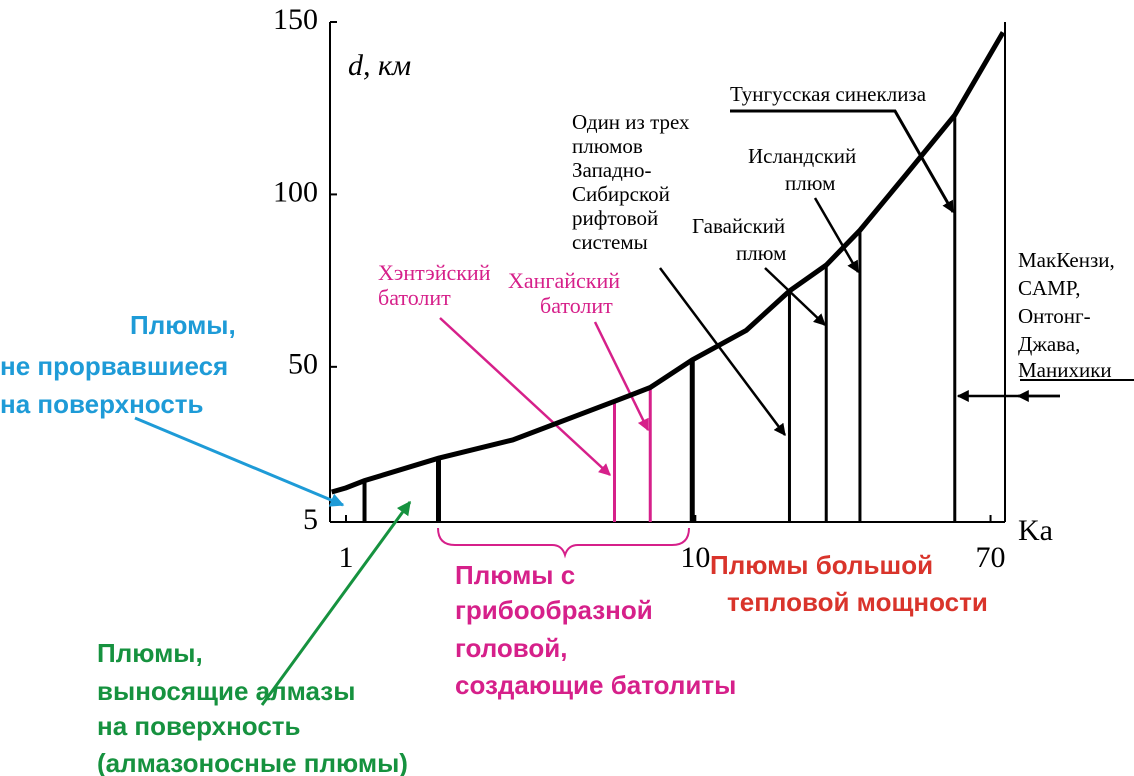  I want to click on annotation: грибообразной, so click(554, 610).